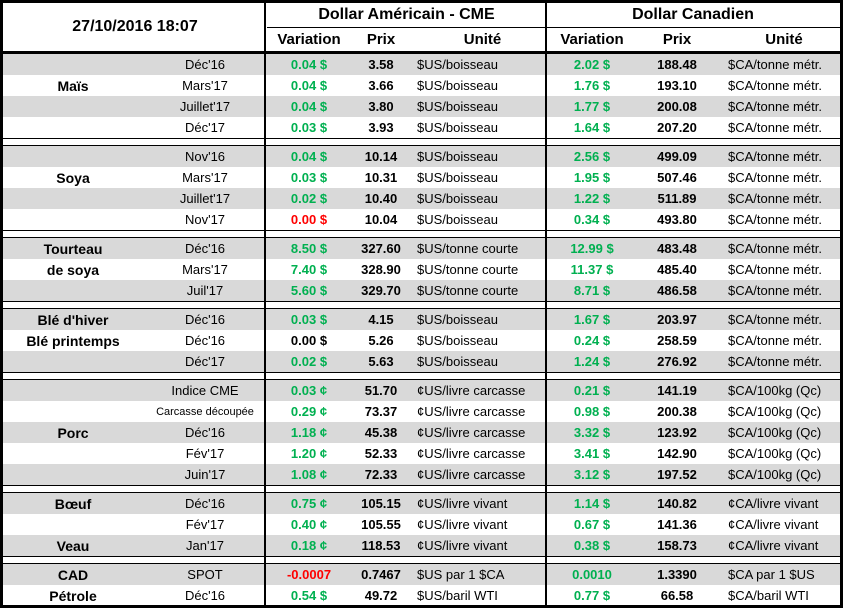 Image resolution: width=843 pixels, height=608 pixels. Describe the element at coordinates (309, 432) in the screenshot. I see `us-variation: 1.18 ¢` at that location.